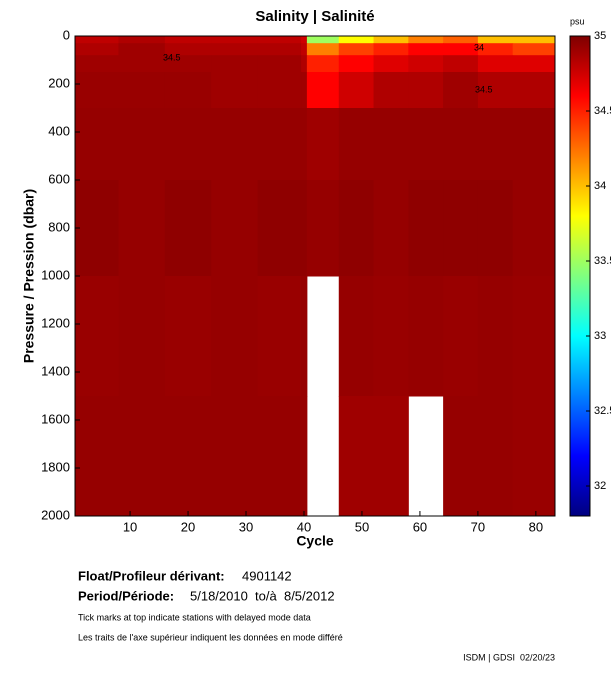 This screenshot has width=611, height=680. Describe the element at coordinates (479, 47) in the screenshot. I see `contour-label: 34` at that location.